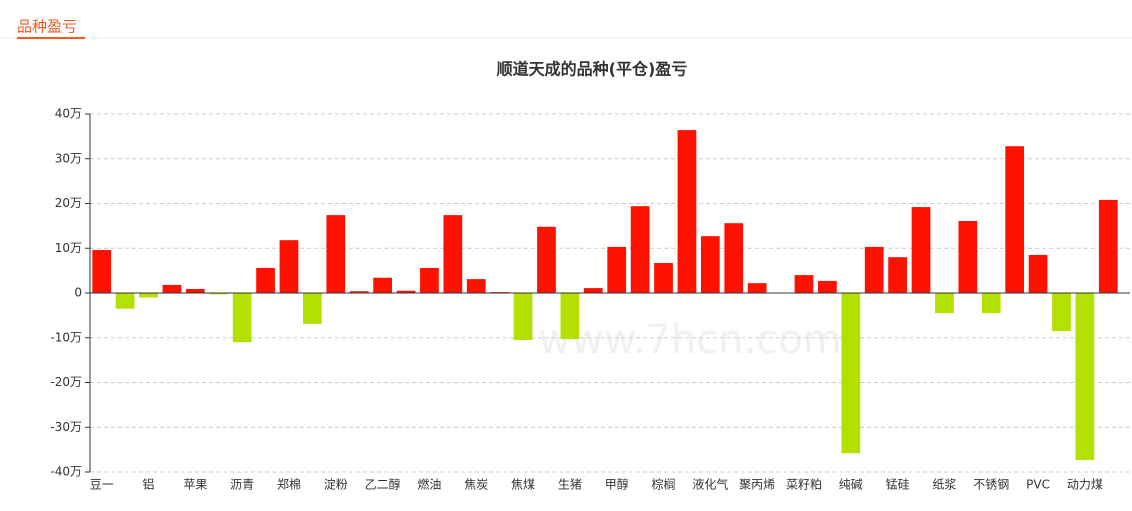 Image resolution: width=1132 pixels, height=511 pixels. Describe the element at coordinates (78, 293) in the screenshot. I see `y-tick-label: 0` at that location.